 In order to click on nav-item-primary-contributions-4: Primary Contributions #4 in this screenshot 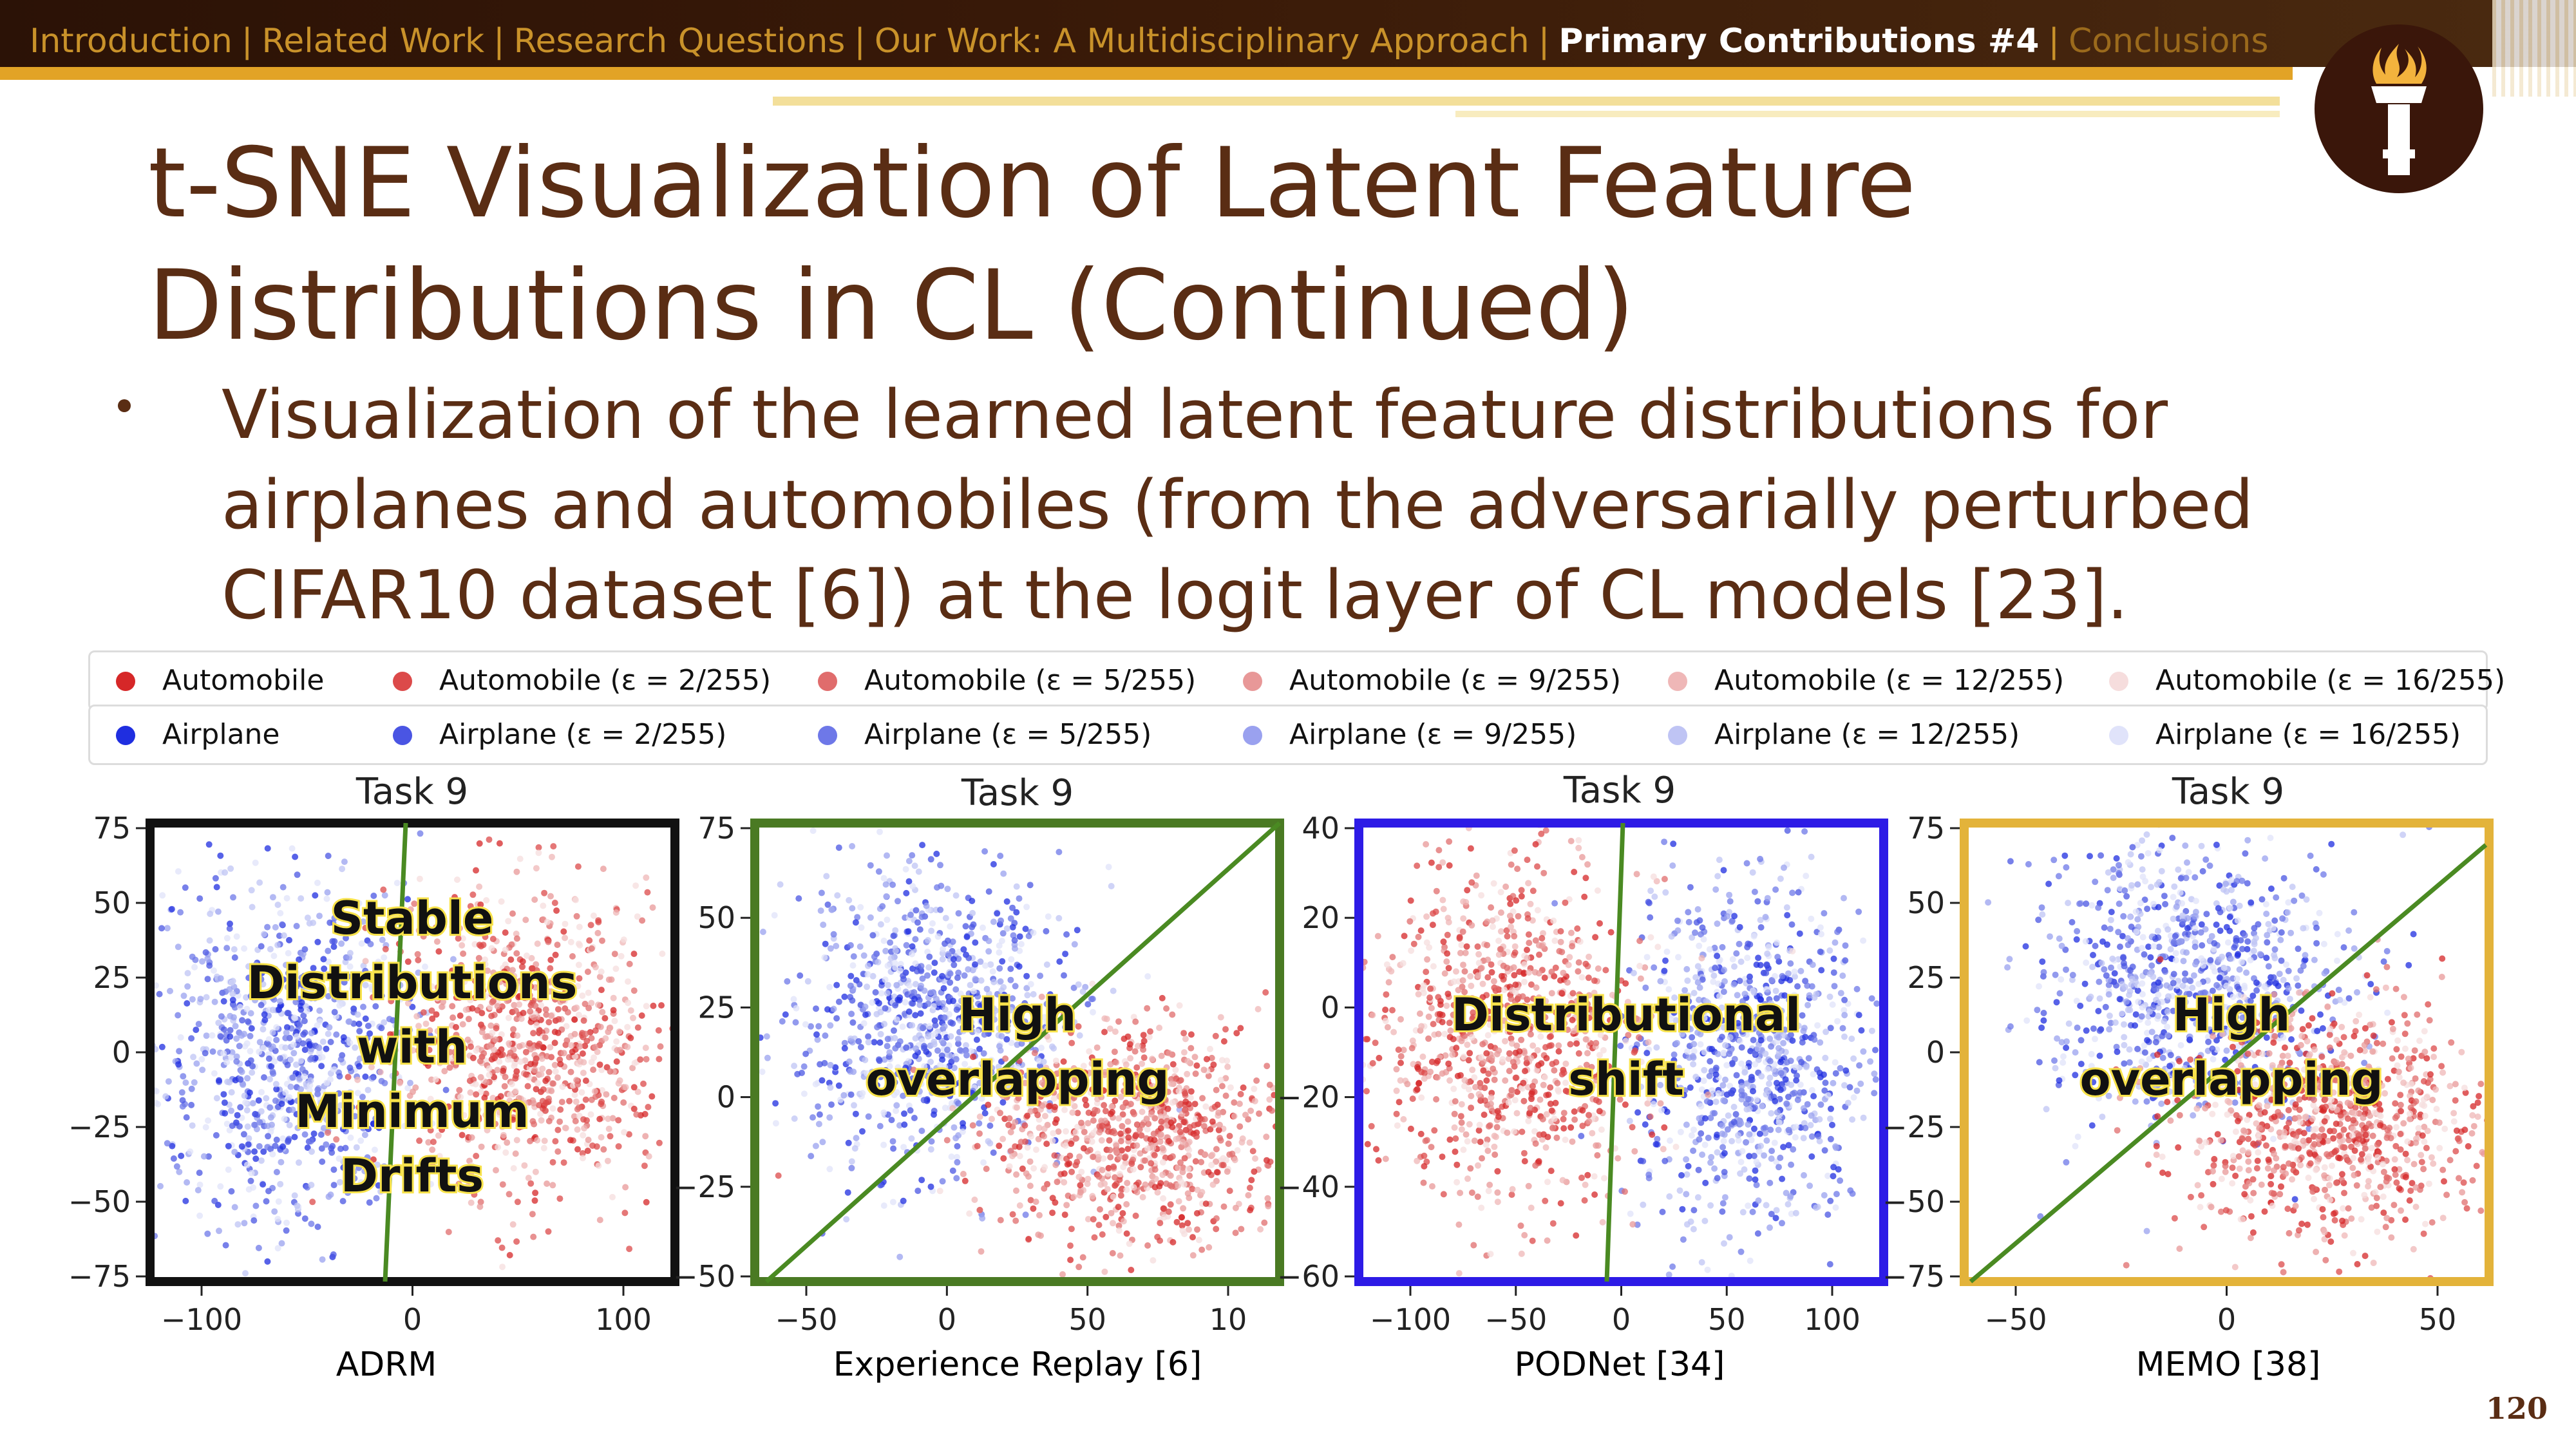, I will do `click(1799, 42)`.